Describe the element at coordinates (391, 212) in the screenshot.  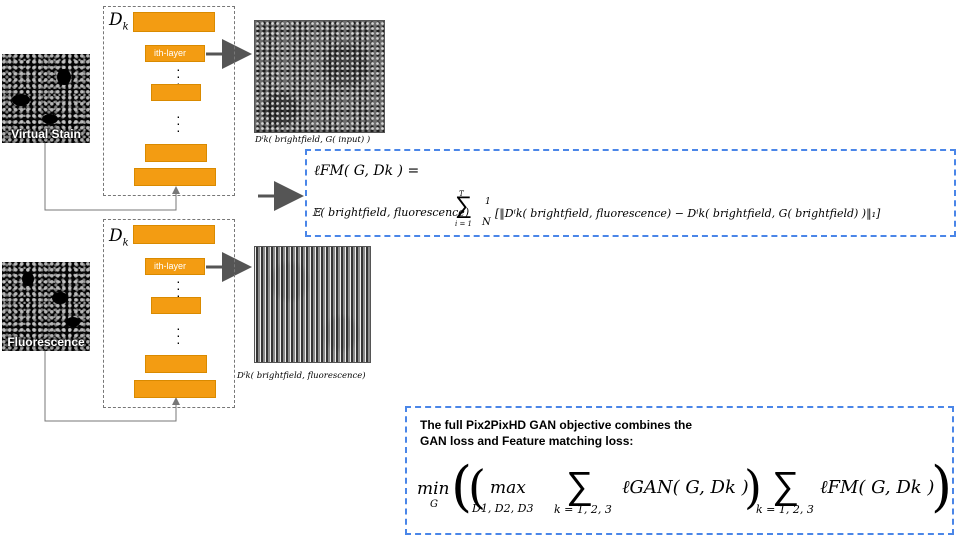
I see `fm-expectation: 𝔼( brightfield, fluorescence)` at that location.